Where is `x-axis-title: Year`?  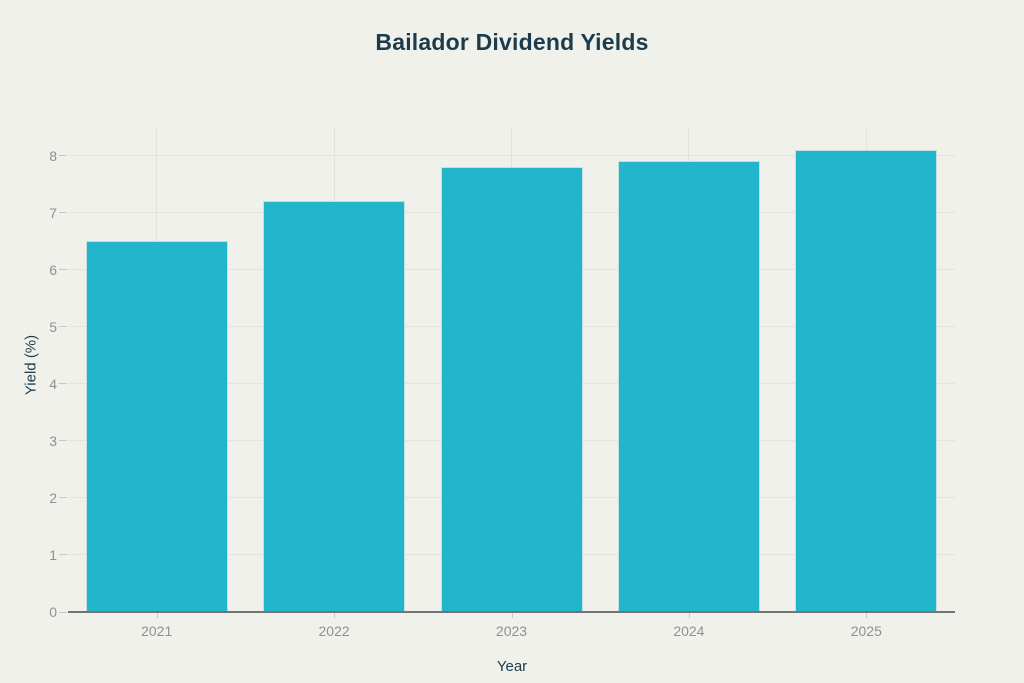 x-axis-title: Year is located at coordinates (512, 666).